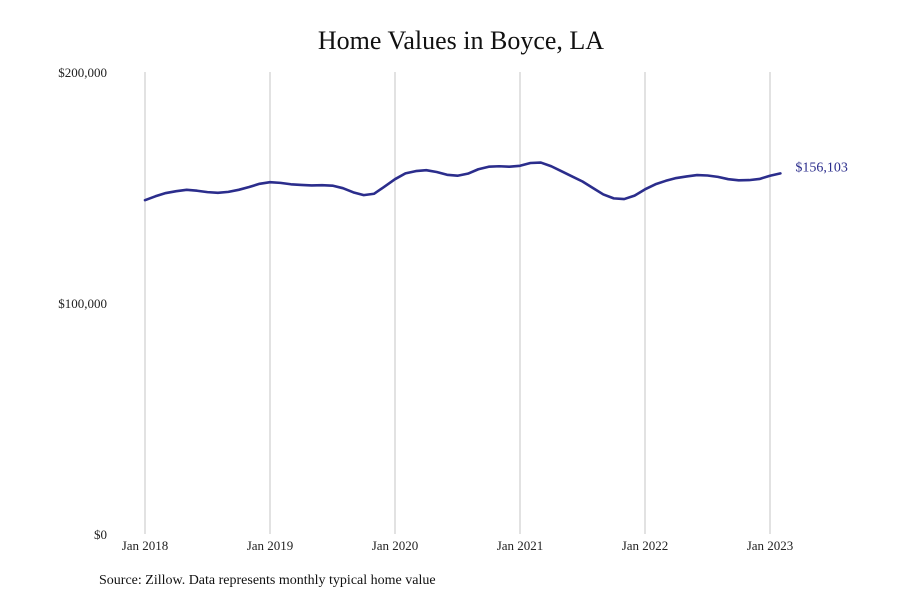  I want to click on chart-title: Home Values in Boyce, LA, so click(461, 40).